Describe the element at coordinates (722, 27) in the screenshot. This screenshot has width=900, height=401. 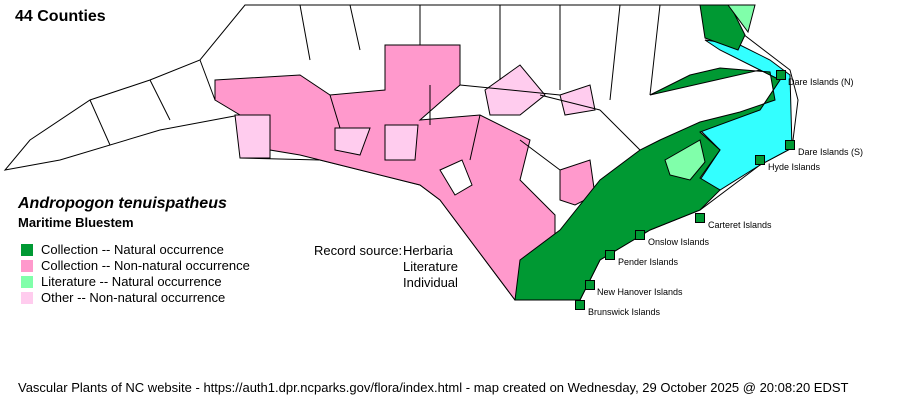
I see `natural-collection-region` at that location.